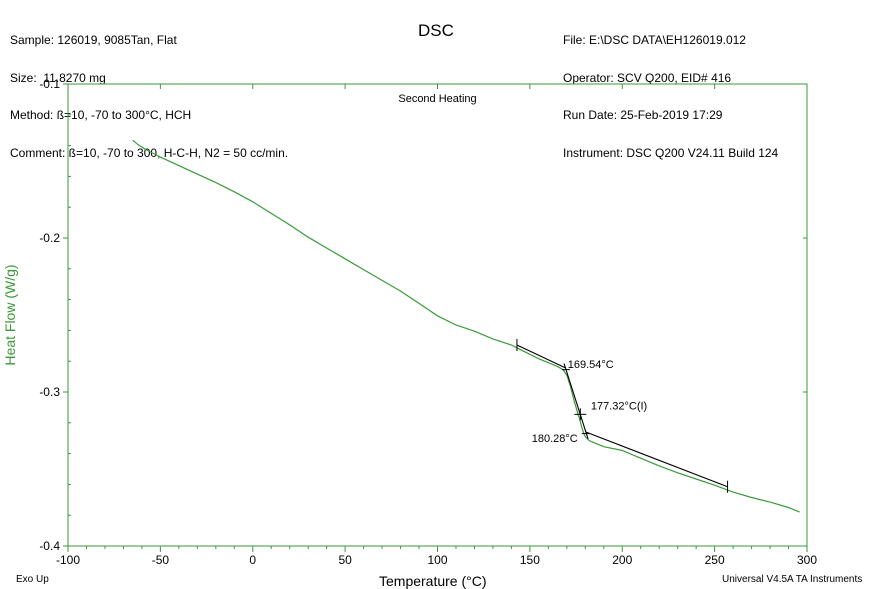  Describe the element at coordinates (49, 392) in the screenshot. I see `y-tick-label: -0.3` at that location.